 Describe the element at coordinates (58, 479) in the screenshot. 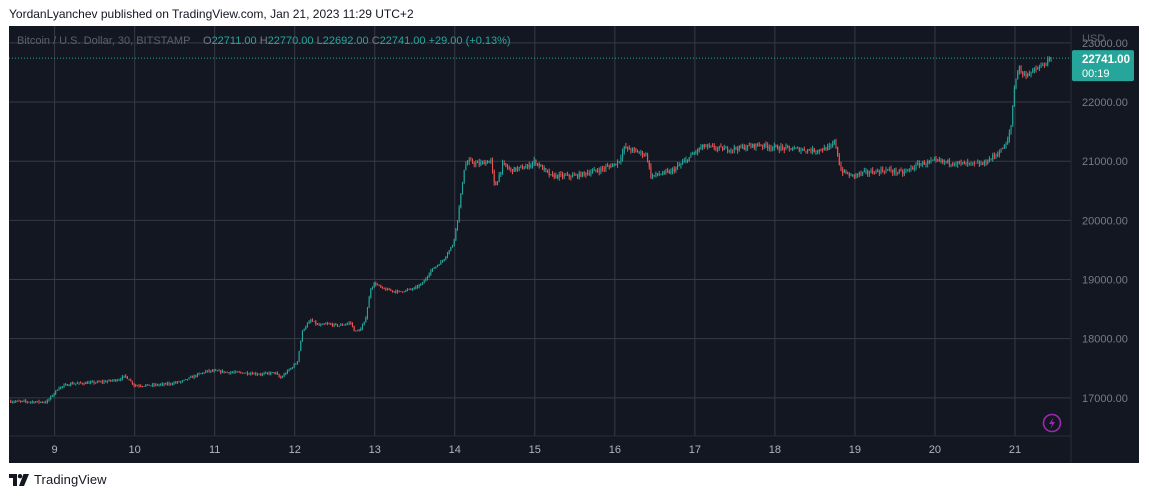

I see `tradingview-footer: TradingView` at that location.